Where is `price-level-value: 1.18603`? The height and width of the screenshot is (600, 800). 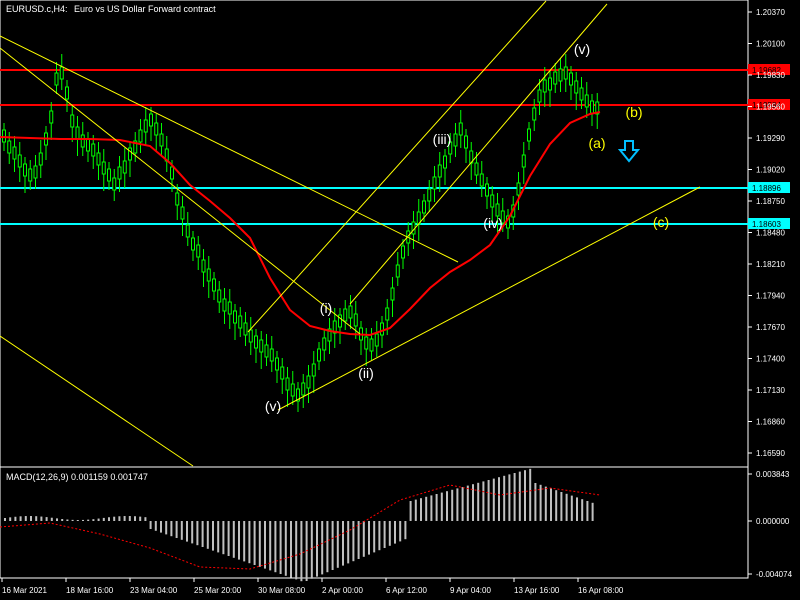 price-level-value: 1.18603 is located at coordinates (766, 224).